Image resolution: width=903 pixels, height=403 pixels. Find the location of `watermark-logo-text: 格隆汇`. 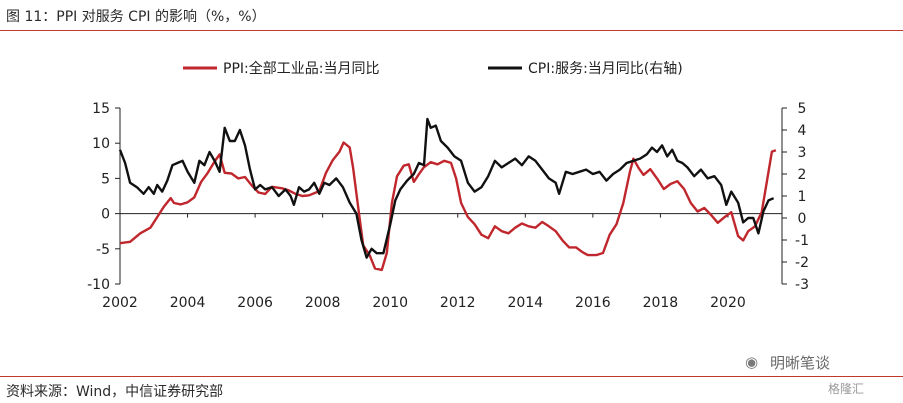

watermark-logo-text: 格隆汇 is located at coordinates (846, 389).